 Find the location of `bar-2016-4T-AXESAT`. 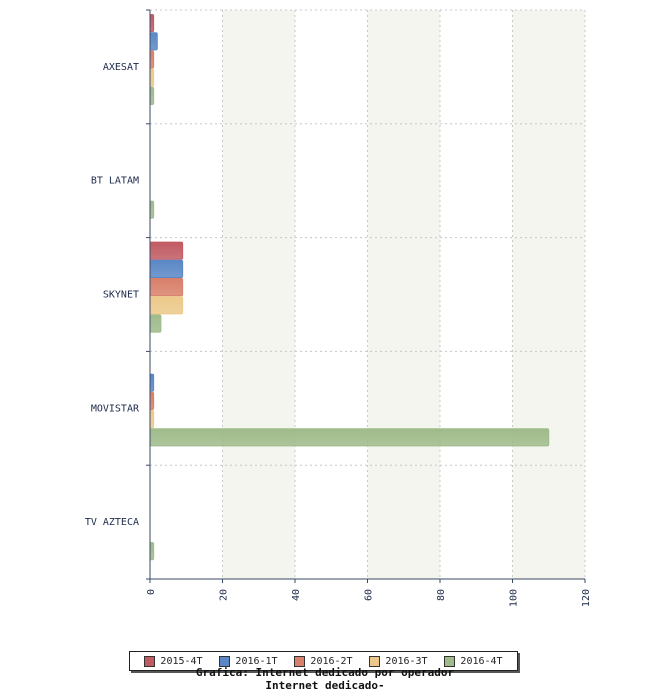

bar-2016-4T-AXESAT is located at coordinates (152, 96).